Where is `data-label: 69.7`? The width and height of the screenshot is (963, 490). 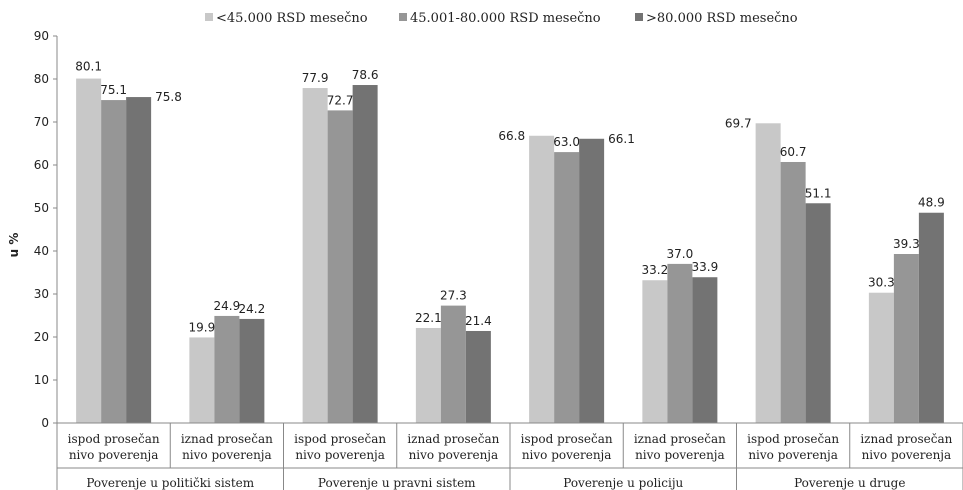 data-label: 69.7 is located at coordinates (738, 123).